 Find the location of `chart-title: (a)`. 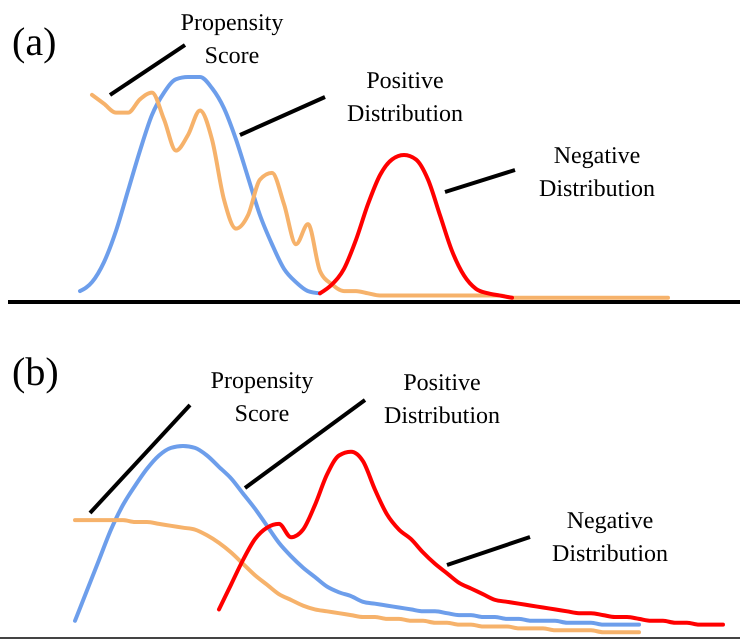

chart-title: (a) is located at coordinates (34, 41).